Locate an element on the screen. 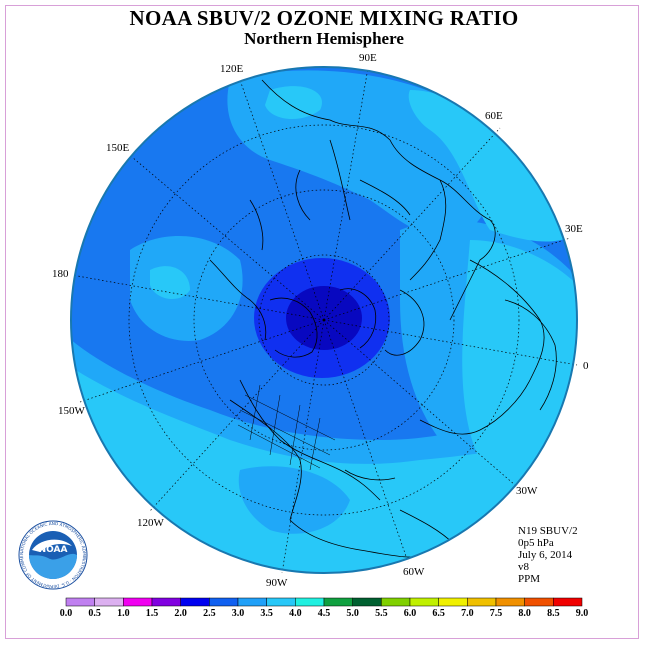  map-subtitle: Northern Hemisphere is located at coordinates (324, 38).